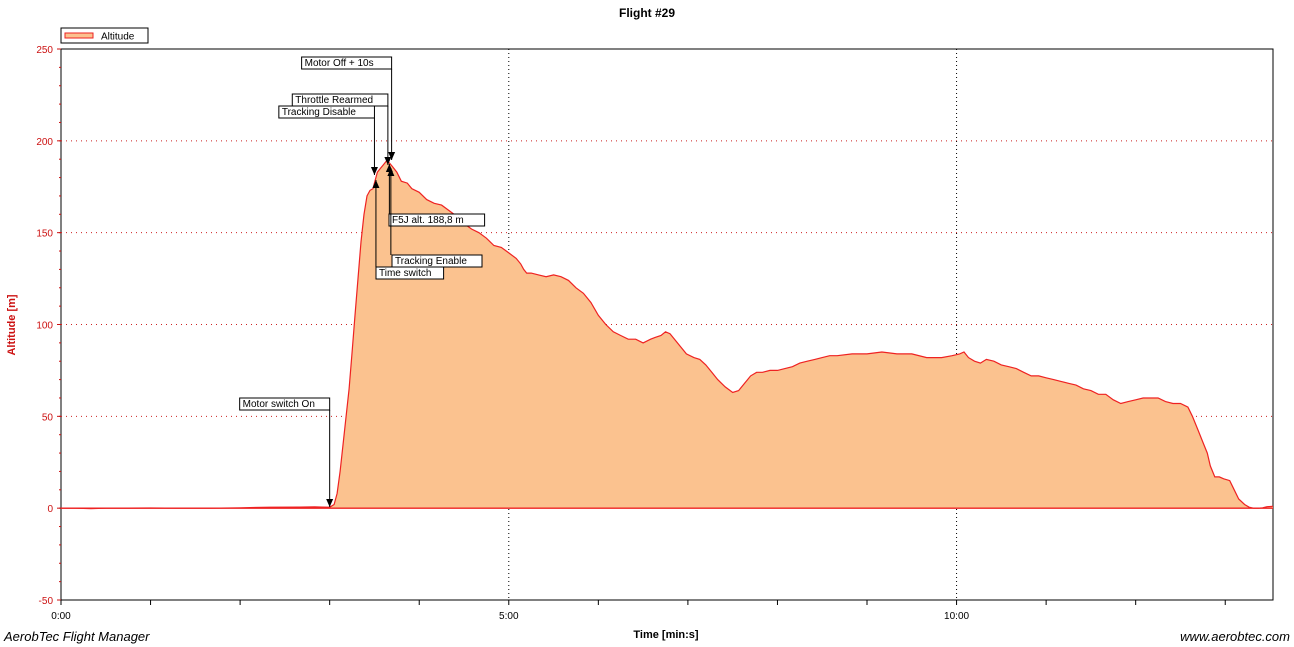 This screenshot has width=1294, height=647. What do you see at coordinates (46, 601) in the screenshot?
I see `y-tick-label: -50` at bounding box center [46, 601].